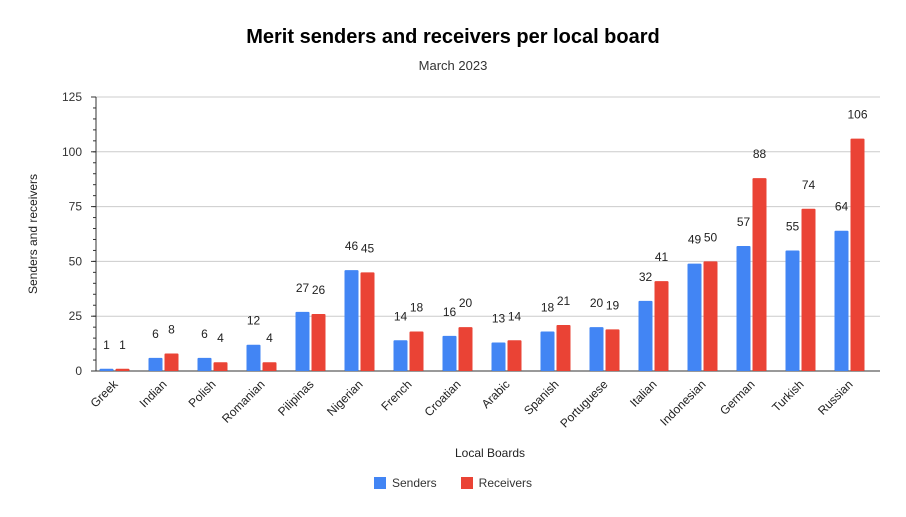  I want to click on x-tick-label: French, so click(396, 395).